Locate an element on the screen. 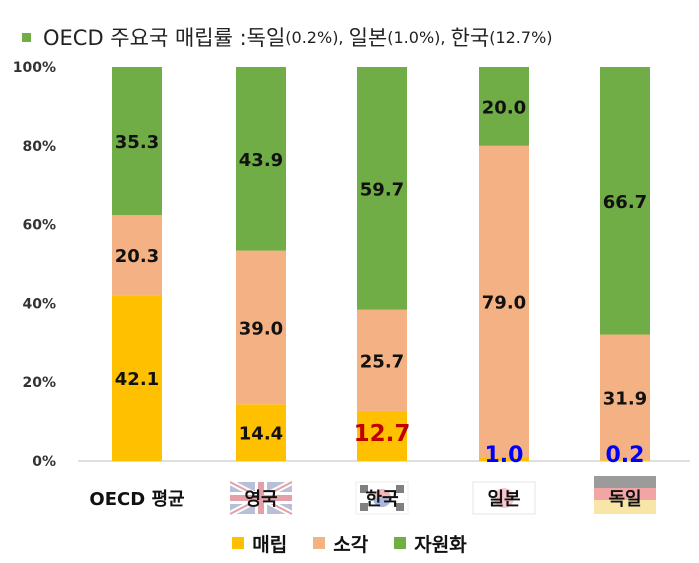  x-axis-labels: OECD 평균 영국 한국 일본 독일 is located at coordinates (365, 499).